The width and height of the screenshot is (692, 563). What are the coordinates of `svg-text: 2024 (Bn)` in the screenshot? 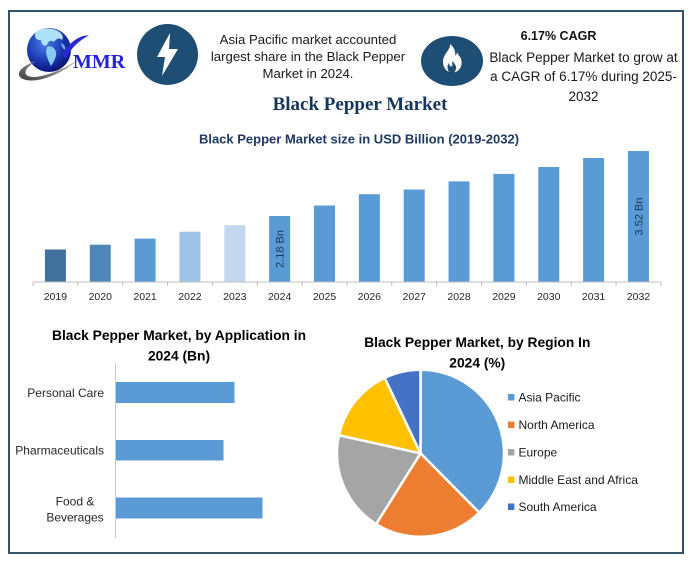 It's located at (179, 356).